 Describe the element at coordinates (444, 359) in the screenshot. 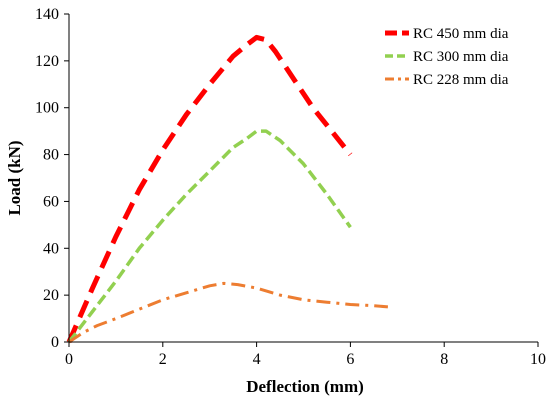

I see `x-tick-label: 8` at that location.